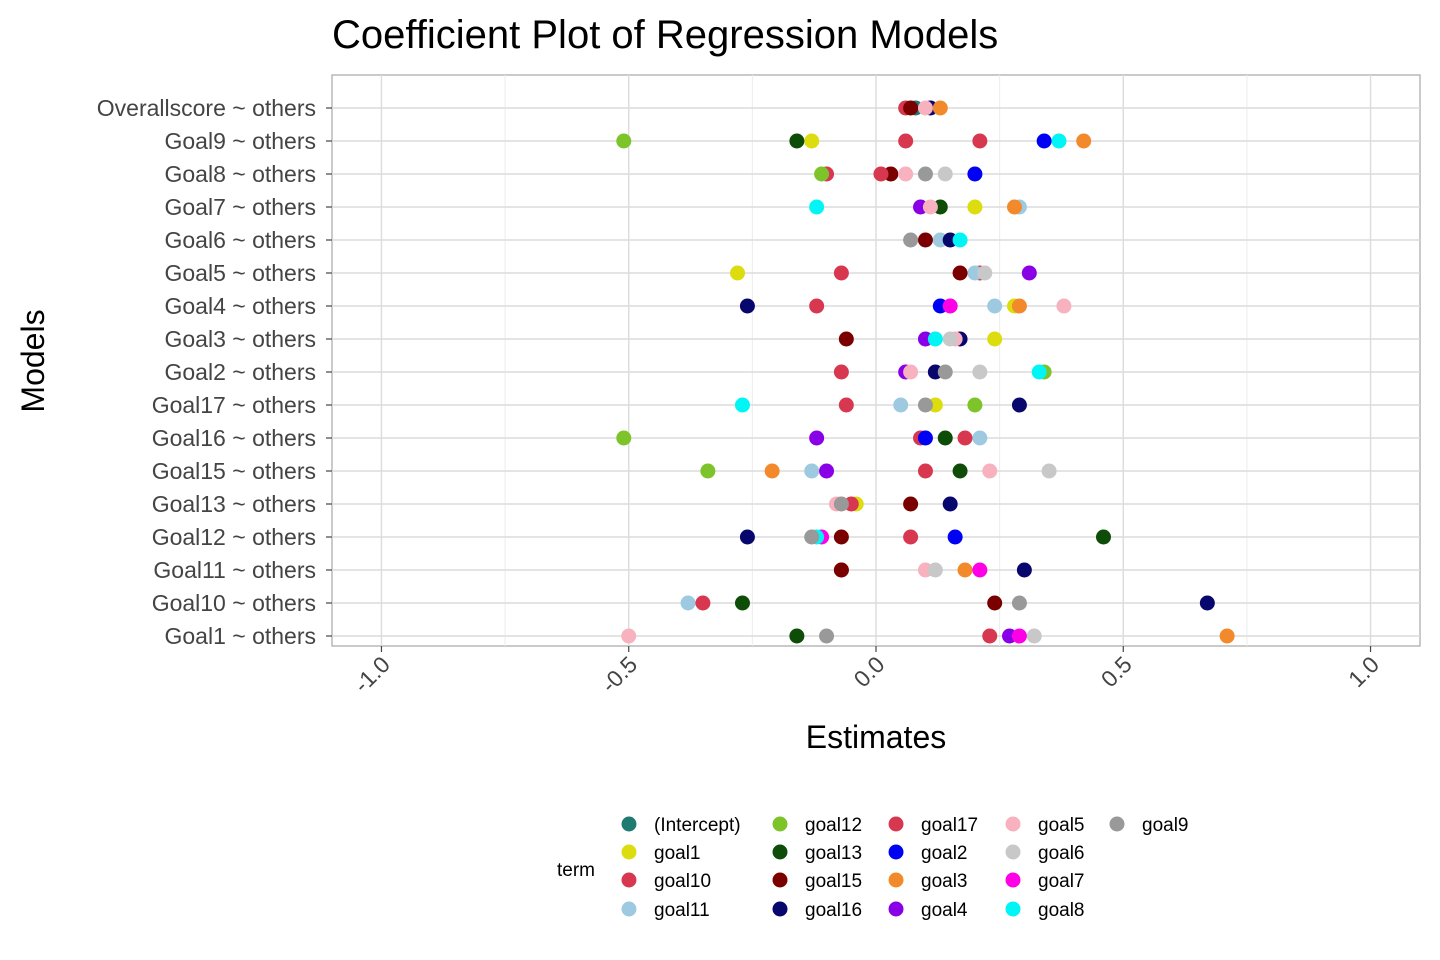 The height and width of the screenshot is (960, 1440). Describe the element at coordinates (833, 853) in the screenshot. I see `legend-label: goal13` at that location.